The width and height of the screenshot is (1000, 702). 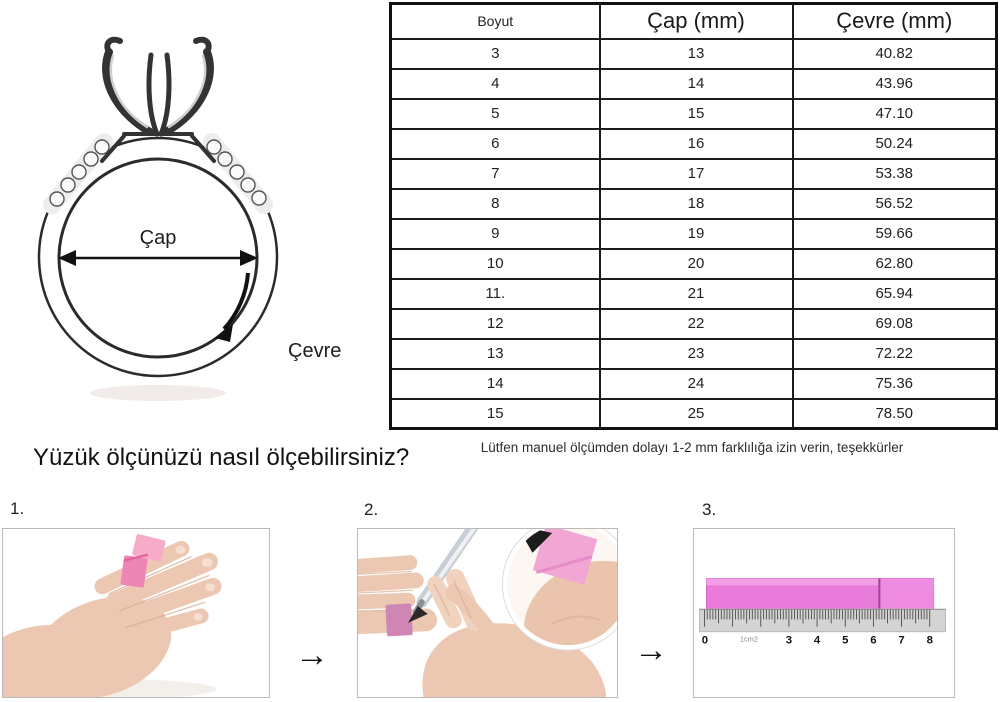 I want to click on step-3-photo-measure-ruler: 0 1cm2 3 4 5 6 7 8, so click(x=824, y=613).